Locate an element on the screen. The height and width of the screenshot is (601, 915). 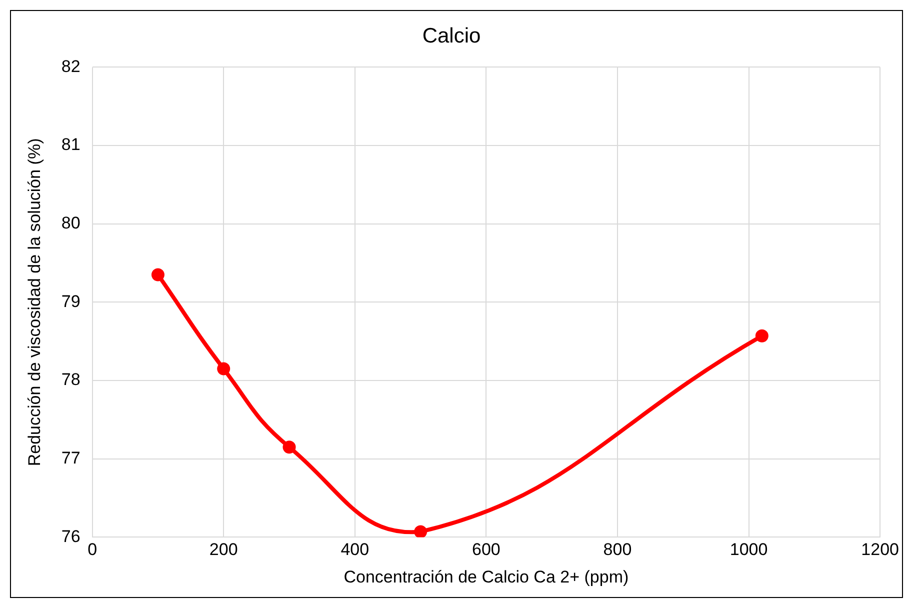
y-tick-label: 81 is located at coordinates (70, 144).